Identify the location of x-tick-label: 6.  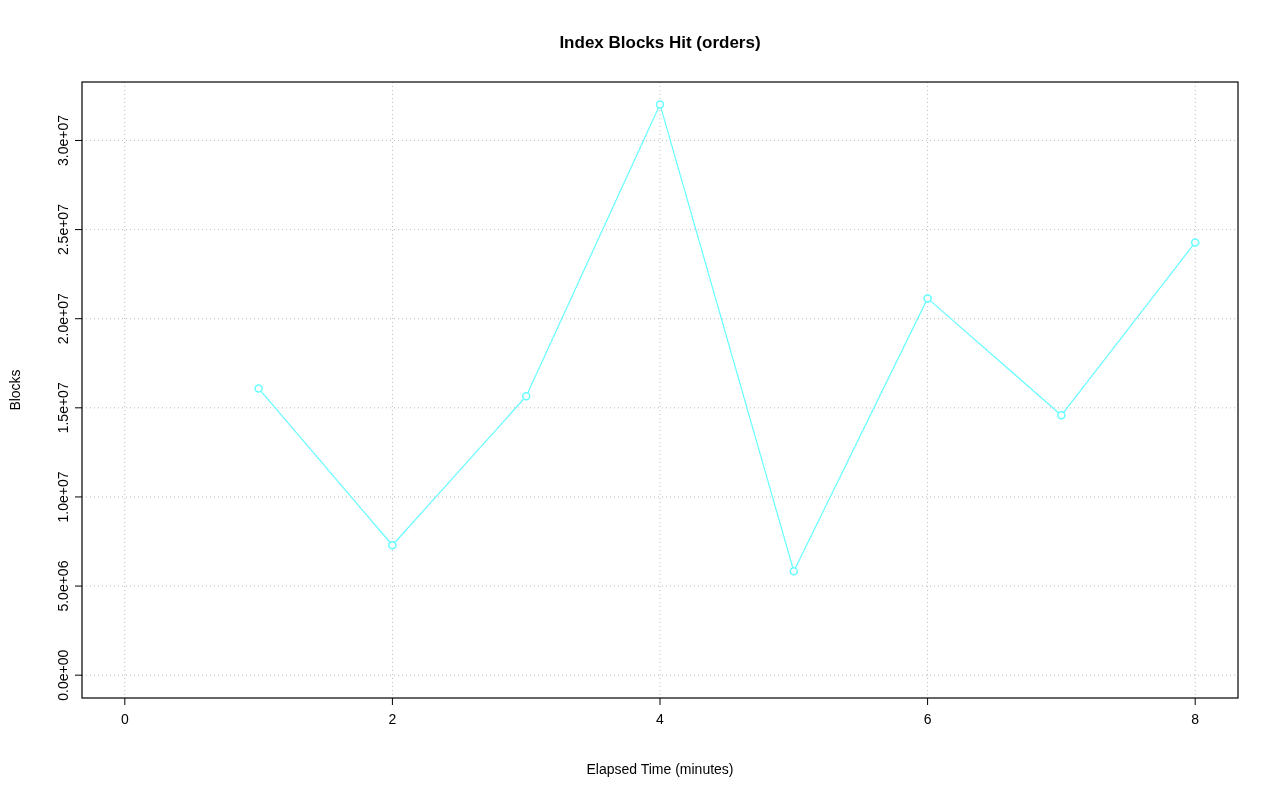
(927, 719).